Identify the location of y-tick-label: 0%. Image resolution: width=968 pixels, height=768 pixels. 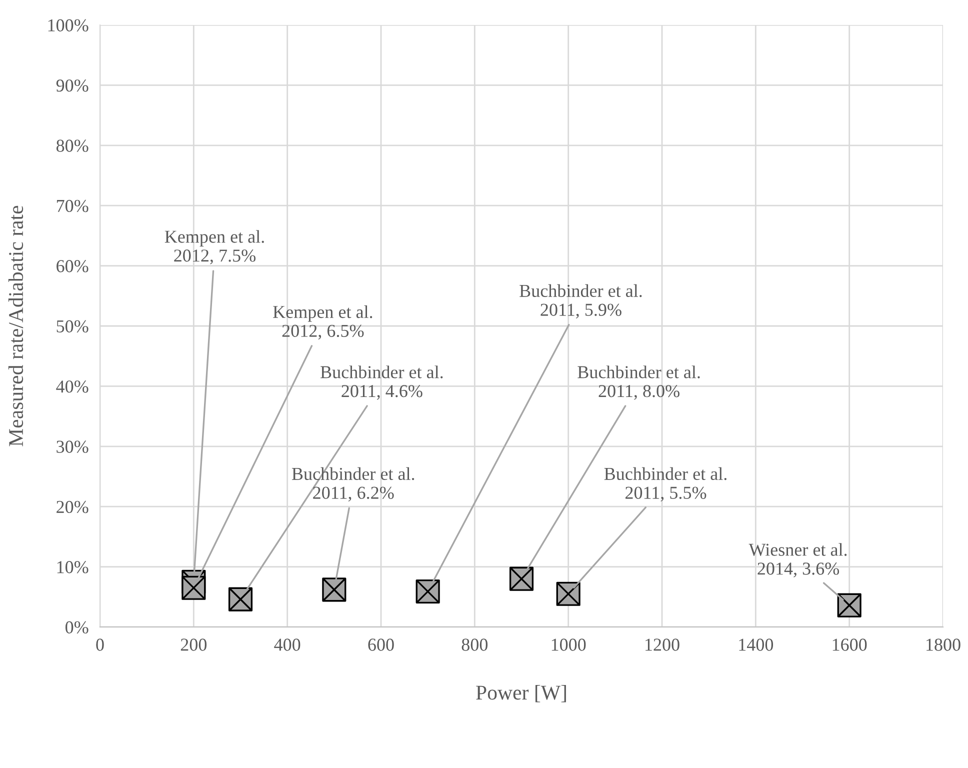
(77, 627).